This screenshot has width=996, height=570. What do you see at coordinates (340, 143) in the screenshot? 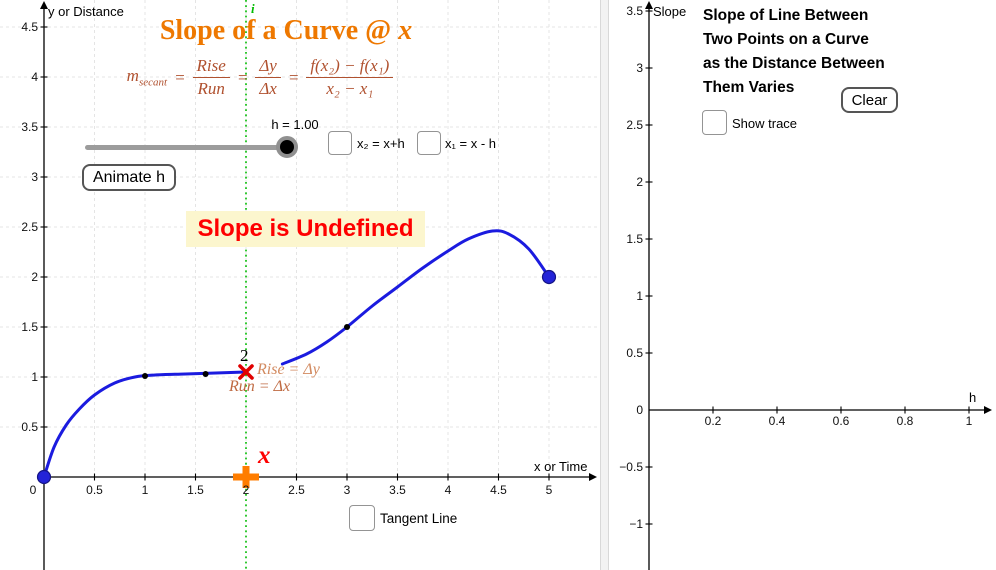
I see `x2-checkbox` at bounding box center [340, 143].